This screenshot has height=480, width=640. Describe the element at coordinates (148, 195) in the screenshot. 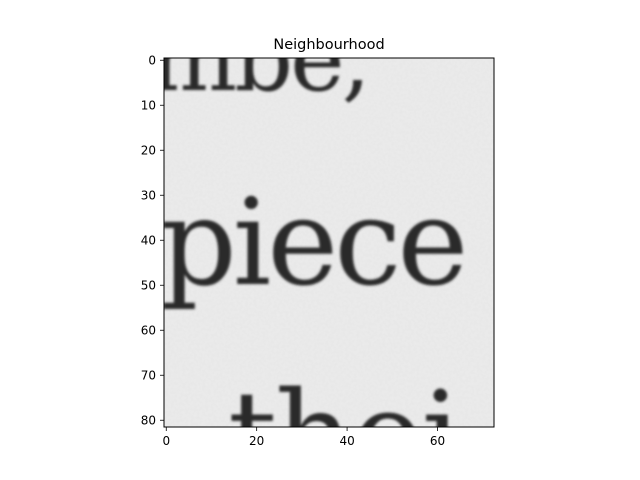

I see `y-tick-label: 30` at that location.